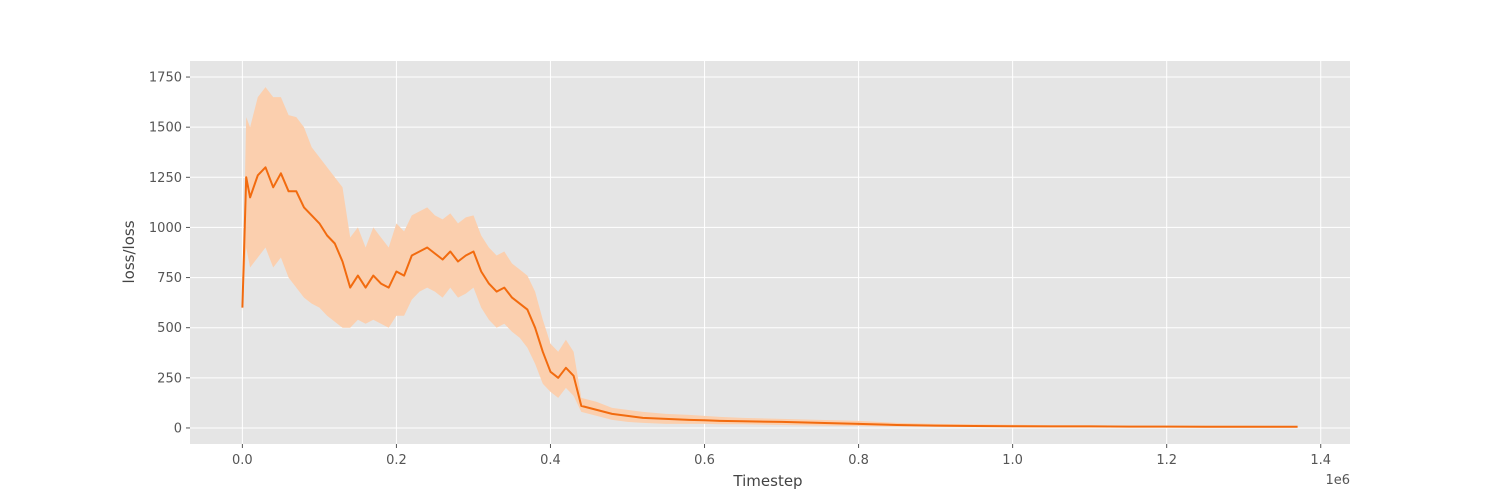 This screenshot has height=500, width=1500. I want to click on x-tick-label: 0.6, so click(704, 460).